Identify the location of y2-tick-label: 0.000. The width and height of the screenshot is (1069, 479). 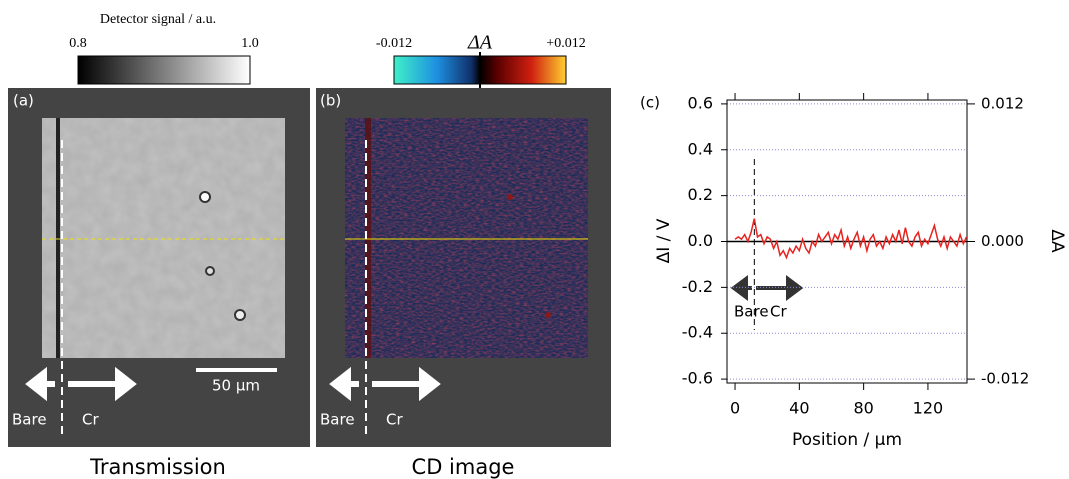
(1002, 241).